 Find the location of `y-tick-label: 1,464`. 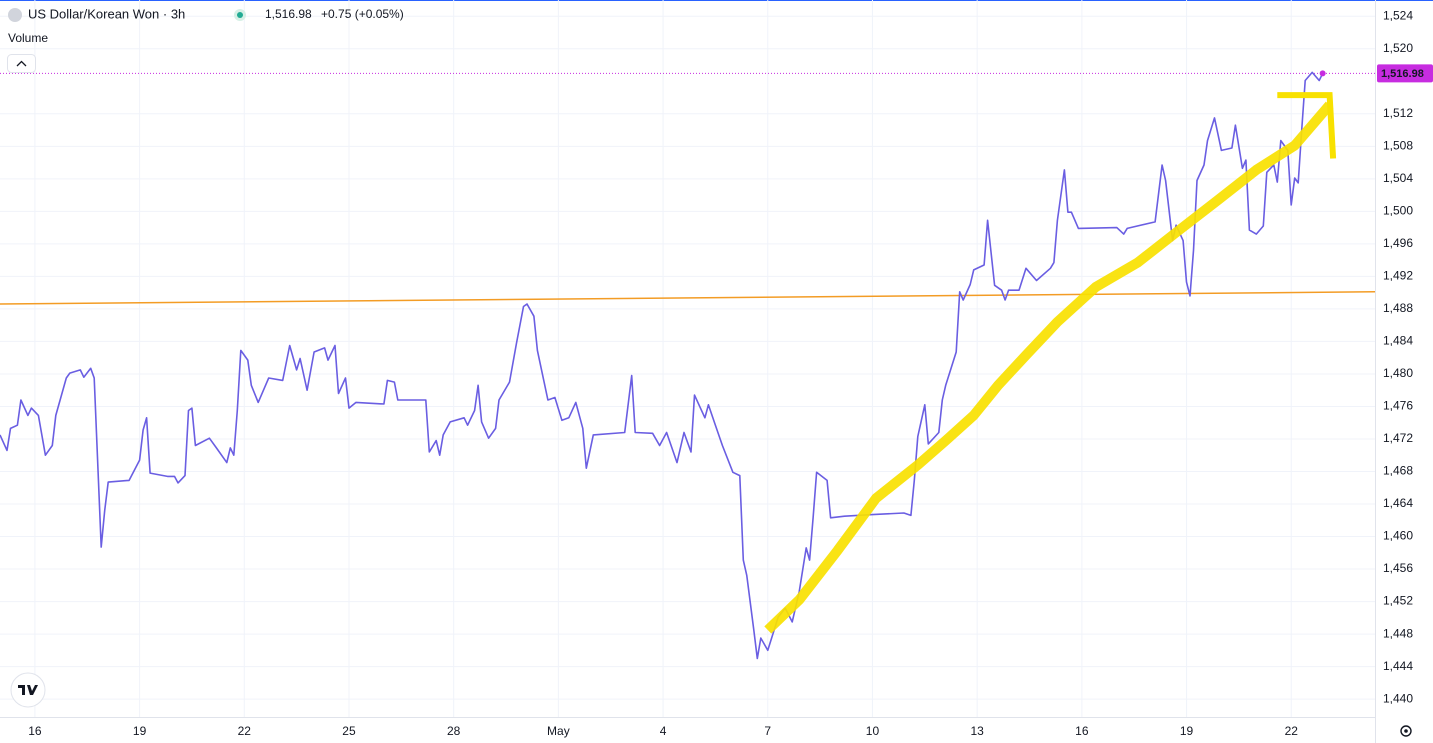

y-tick-label: 1,464 is located at coordinates (1398, 503).